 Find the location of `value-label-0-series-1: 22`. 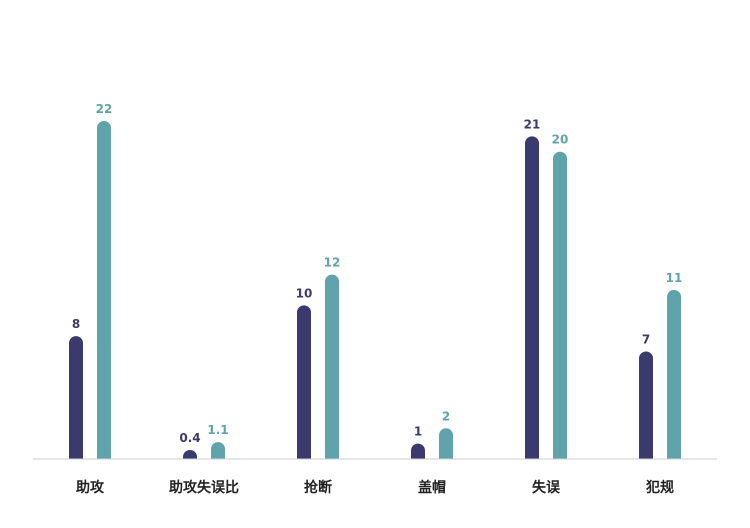

value-label-0-series-1: 22 is located at coordinates (104, 109).